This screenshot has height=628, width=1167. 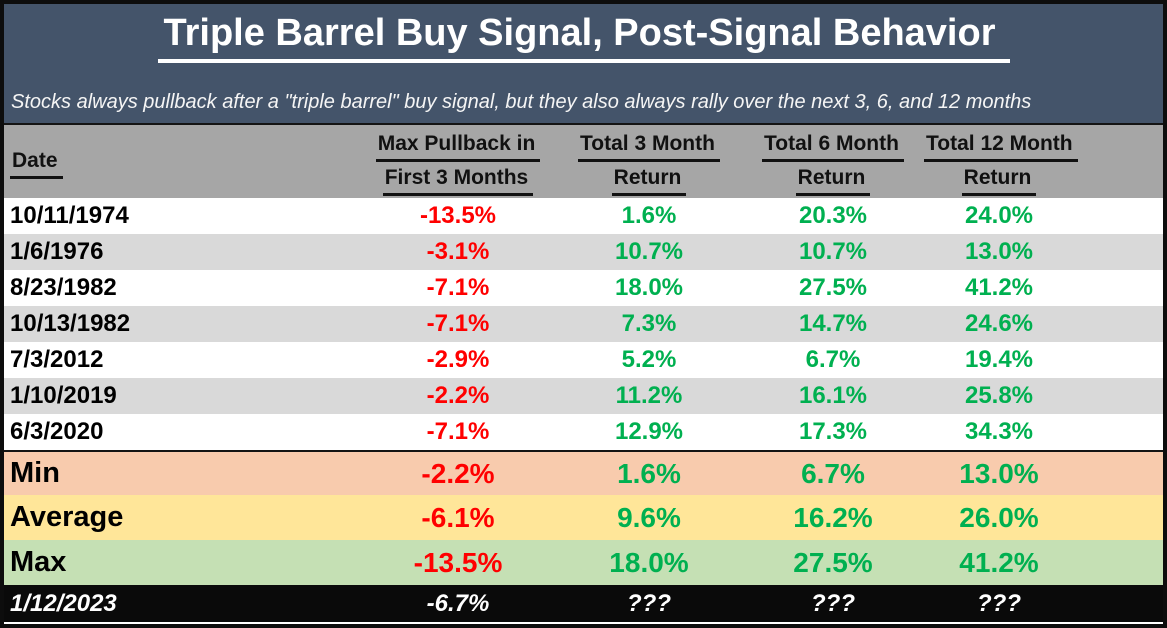 I want to click on table-row: 1/10/2019 -2.2% 11.2% 16.1% 25.8%, so click(x=583, y=396).